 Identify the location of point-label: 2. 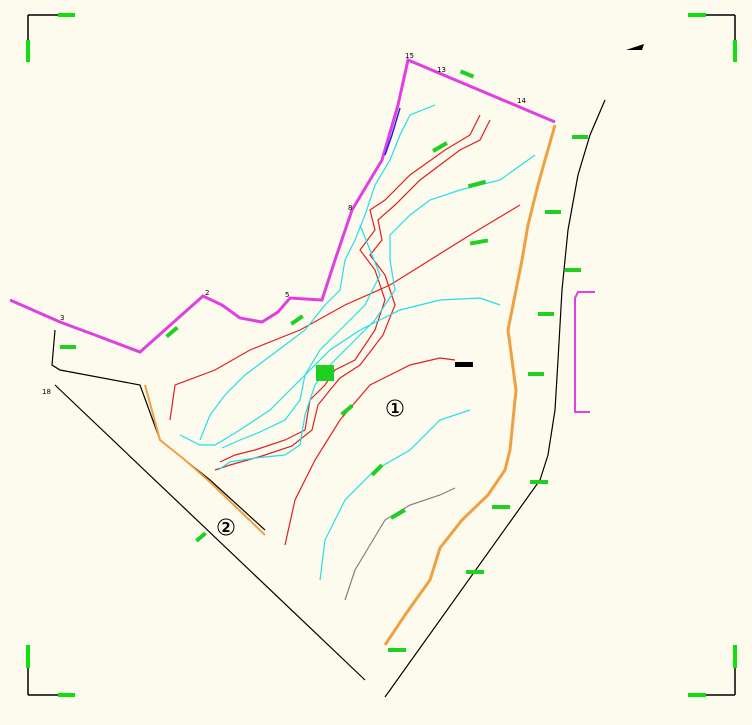
(207, 293).